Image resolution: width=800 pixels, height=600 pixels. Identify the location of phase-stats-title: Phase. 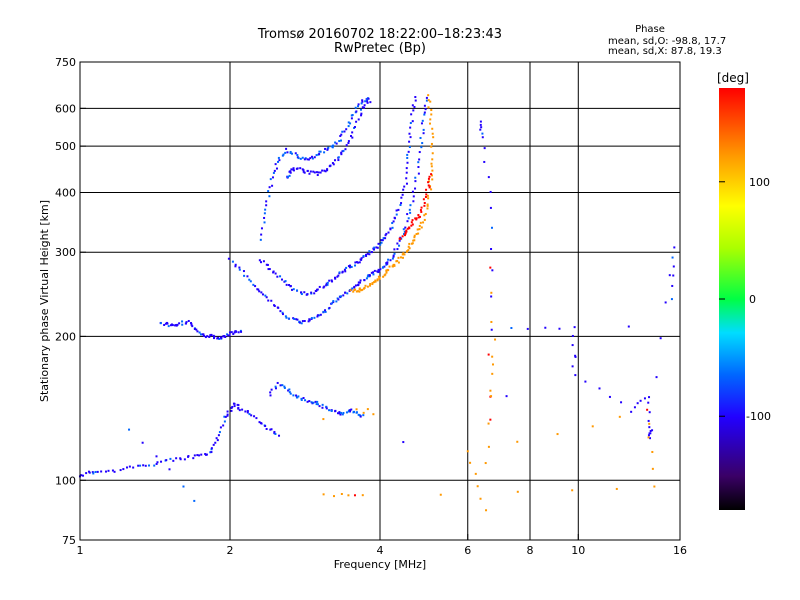
(650, 29).